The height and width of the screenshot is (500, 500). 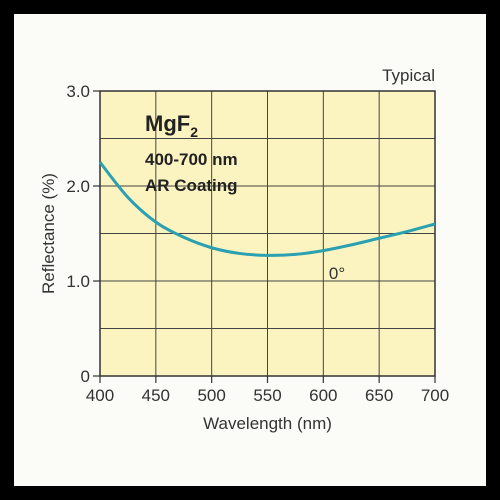 What do you see at coordinates (408, 75) in the screenshot?
I see `typical-note: Typical` at bounding box center [408, 75].